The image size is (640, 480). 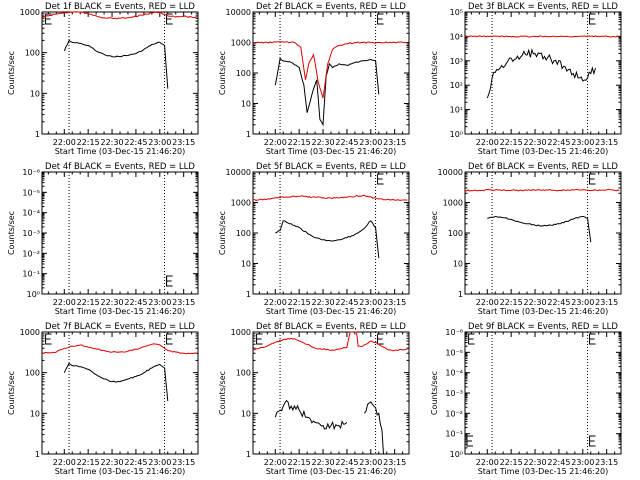 I want to click on y-tick-label: 10⁴, so click(x=456, y=36).